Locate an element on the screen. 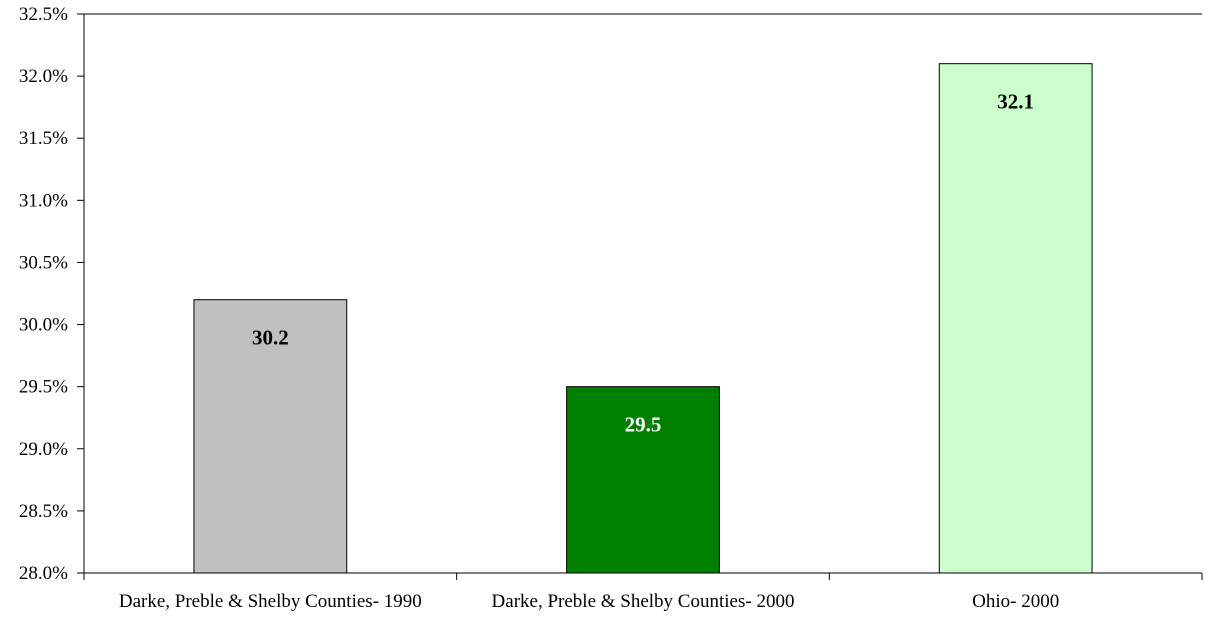 This screenshot has width=1214, height=617. y-tick-label: 28.5% is located at coordinates (43, 511).